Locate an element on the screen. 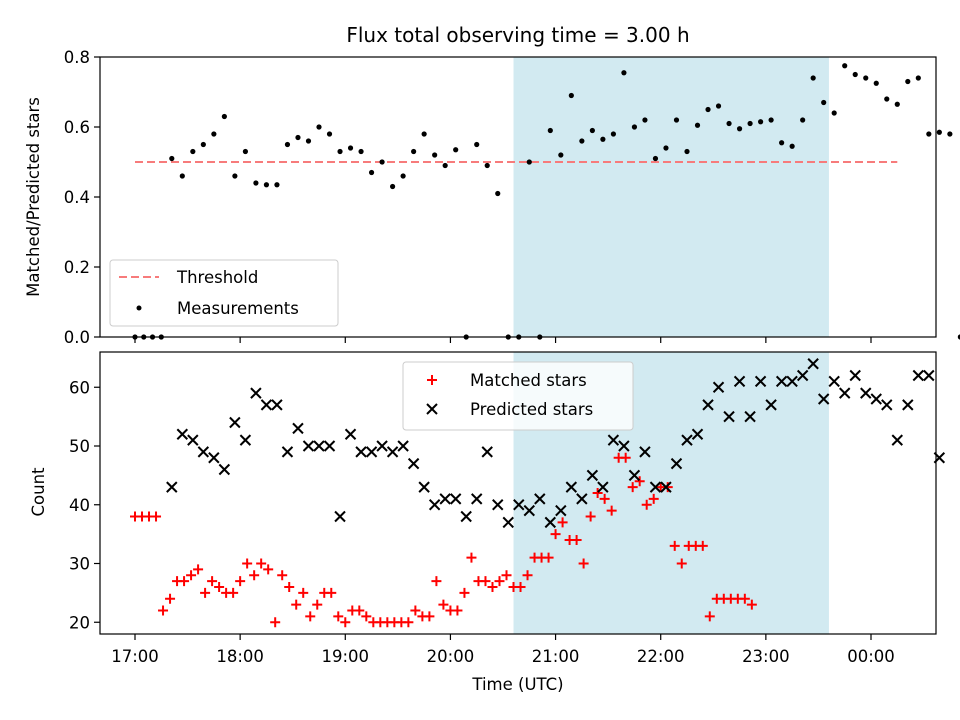 The image size is (960, 720). count-x-tick-label: 19:00 is located at coordinates (346, 656).